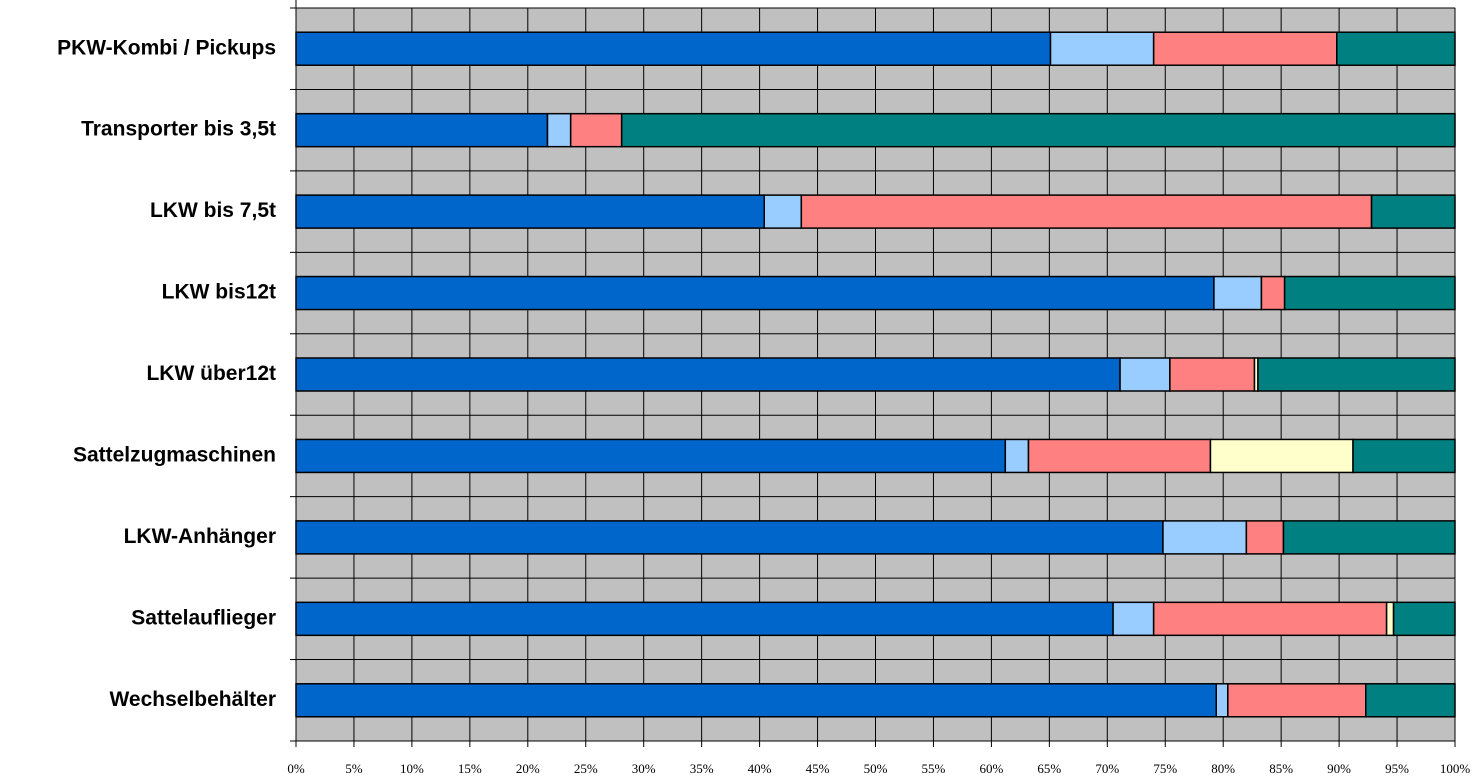 The image size is (1475, 784). I want to click on y-tick-label: LKW über12t, so click(211, 373).